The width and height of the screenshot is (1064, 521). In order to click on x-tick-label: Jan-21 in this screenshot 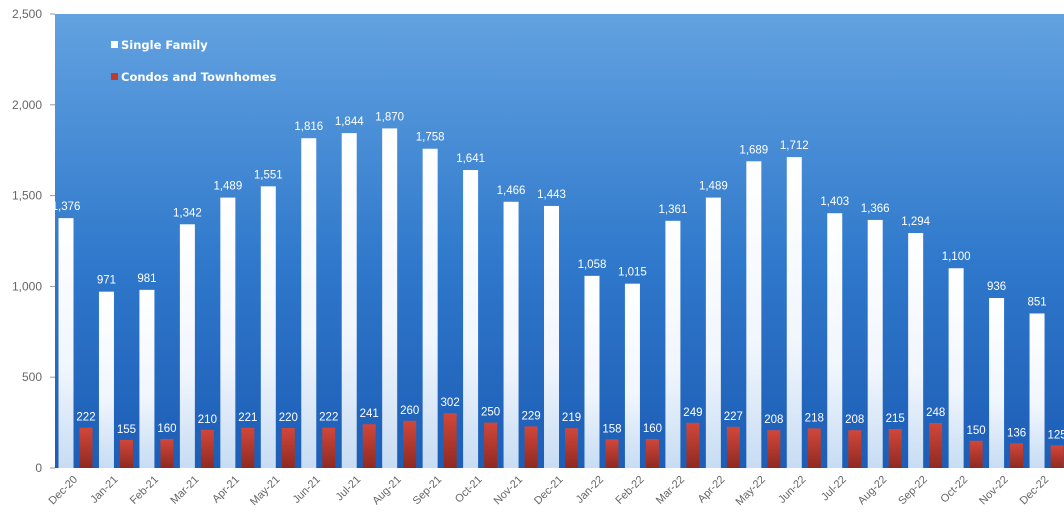, I will do `click(104, 490)`.